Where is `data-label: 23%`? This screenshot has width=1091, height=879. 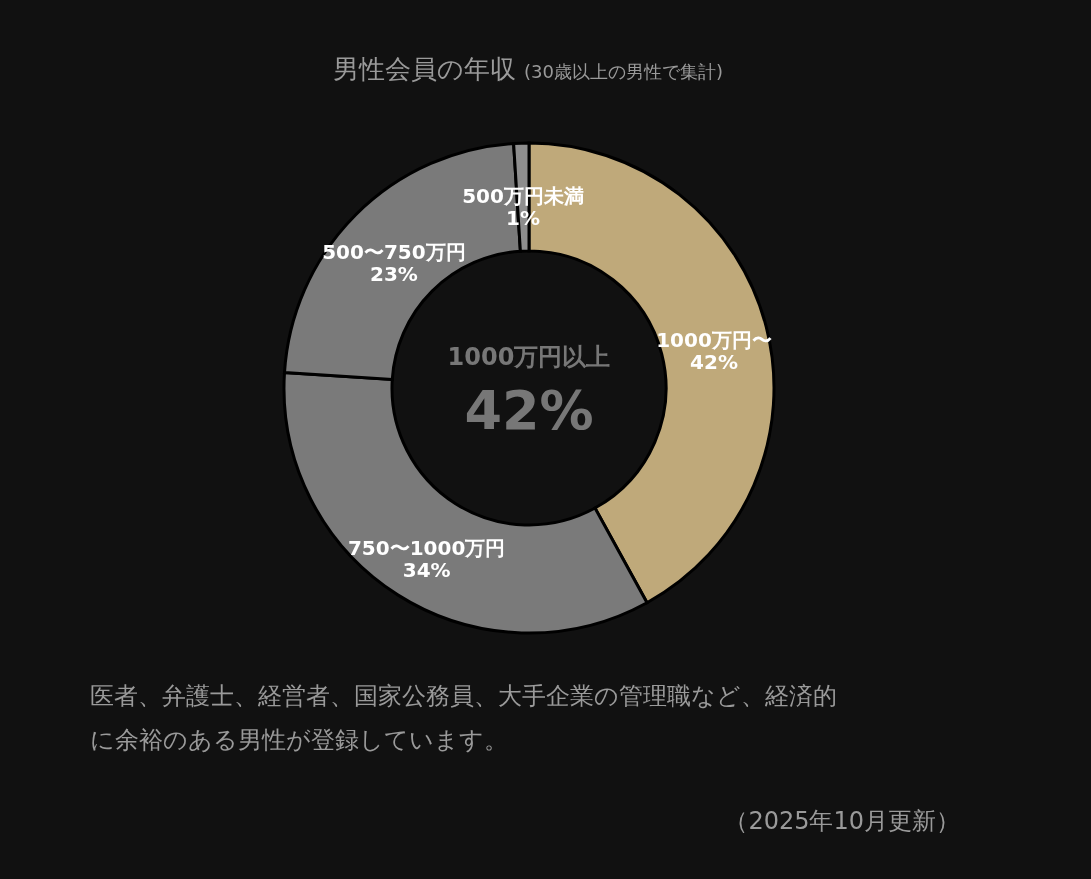 data-label: 23% is located at coordinates (394, 273).